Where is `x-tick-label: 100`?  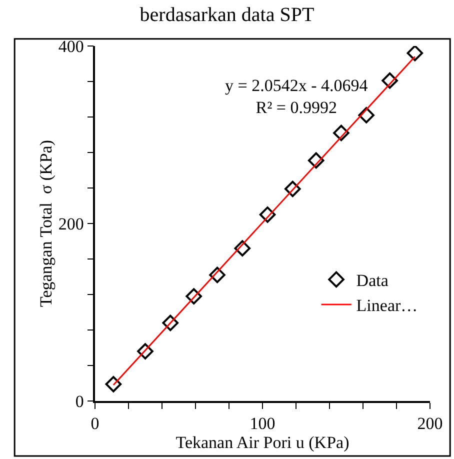
x-tick-label: 100 is located at coordinates (263, 424).